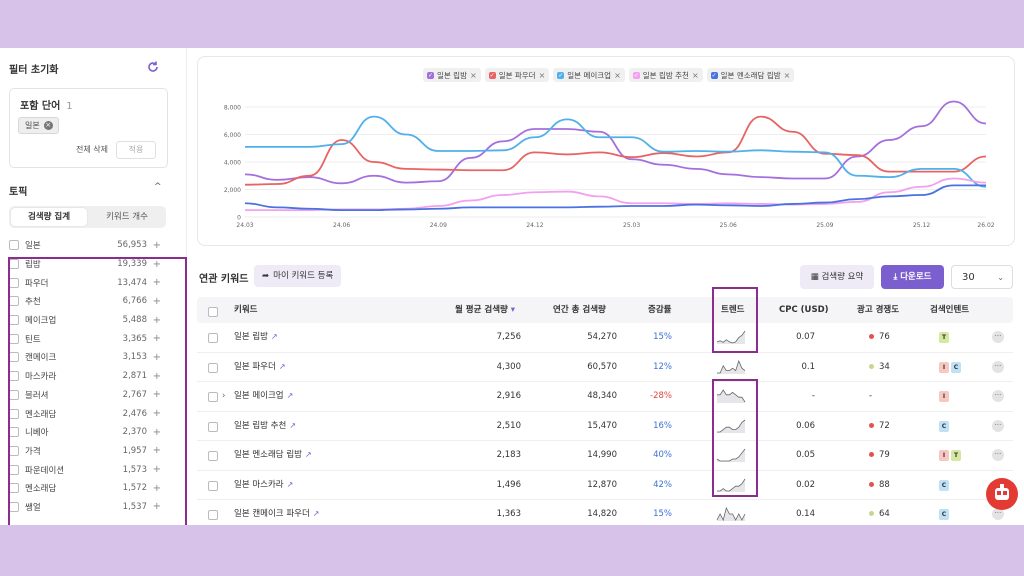  I want to click on expand-chevron-icon: ›, so click(224, 396).